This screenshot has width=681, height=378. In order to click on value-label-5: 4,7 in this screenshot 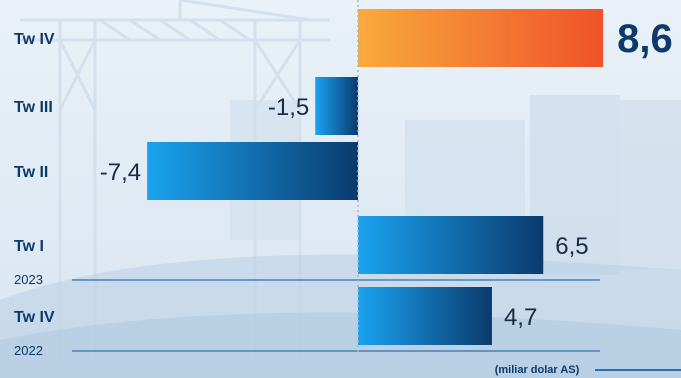, I will do `click(520, 317)`.